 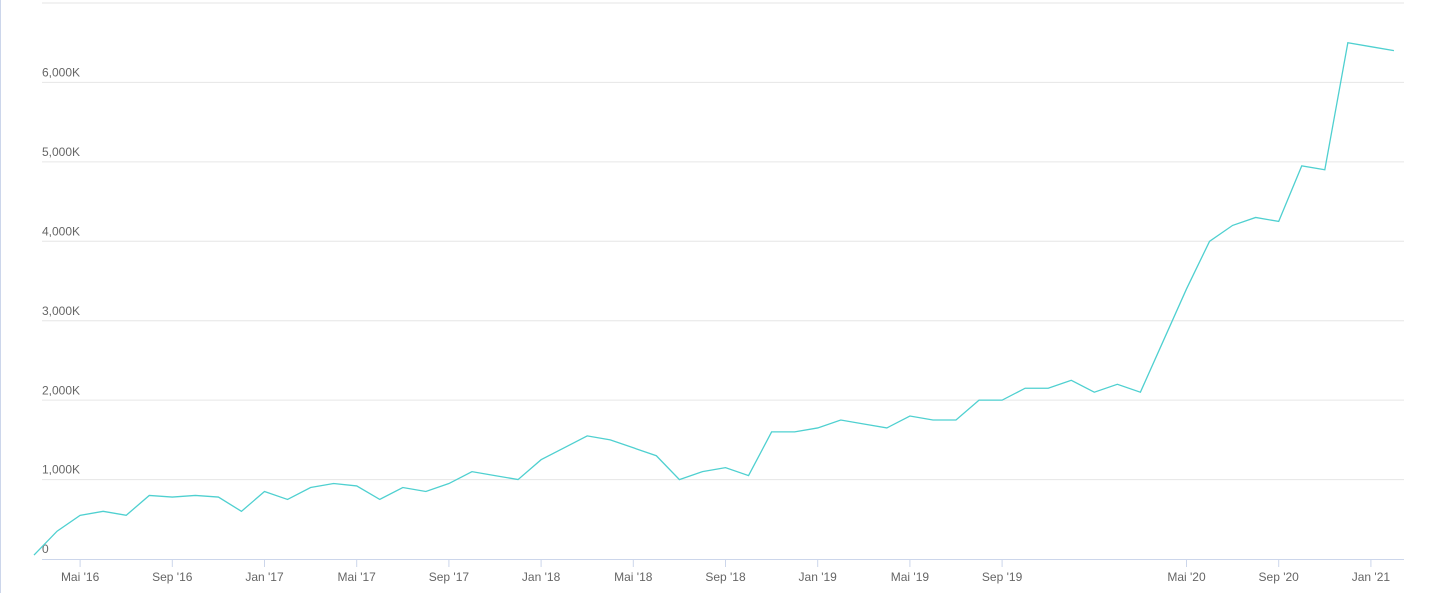 I want to click on y-tick-label: 6,000K, so click(x=61, y=73).